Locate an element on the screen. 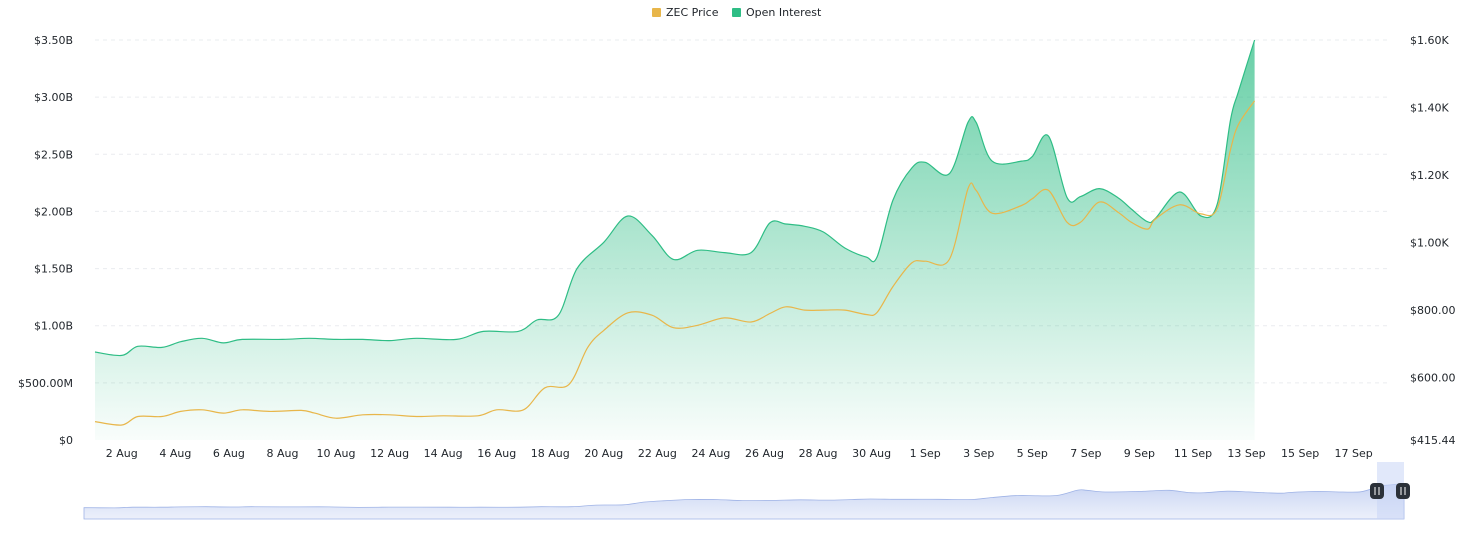 The image size is (1473, 550). range-navigator is located at coordinates (746, 491).